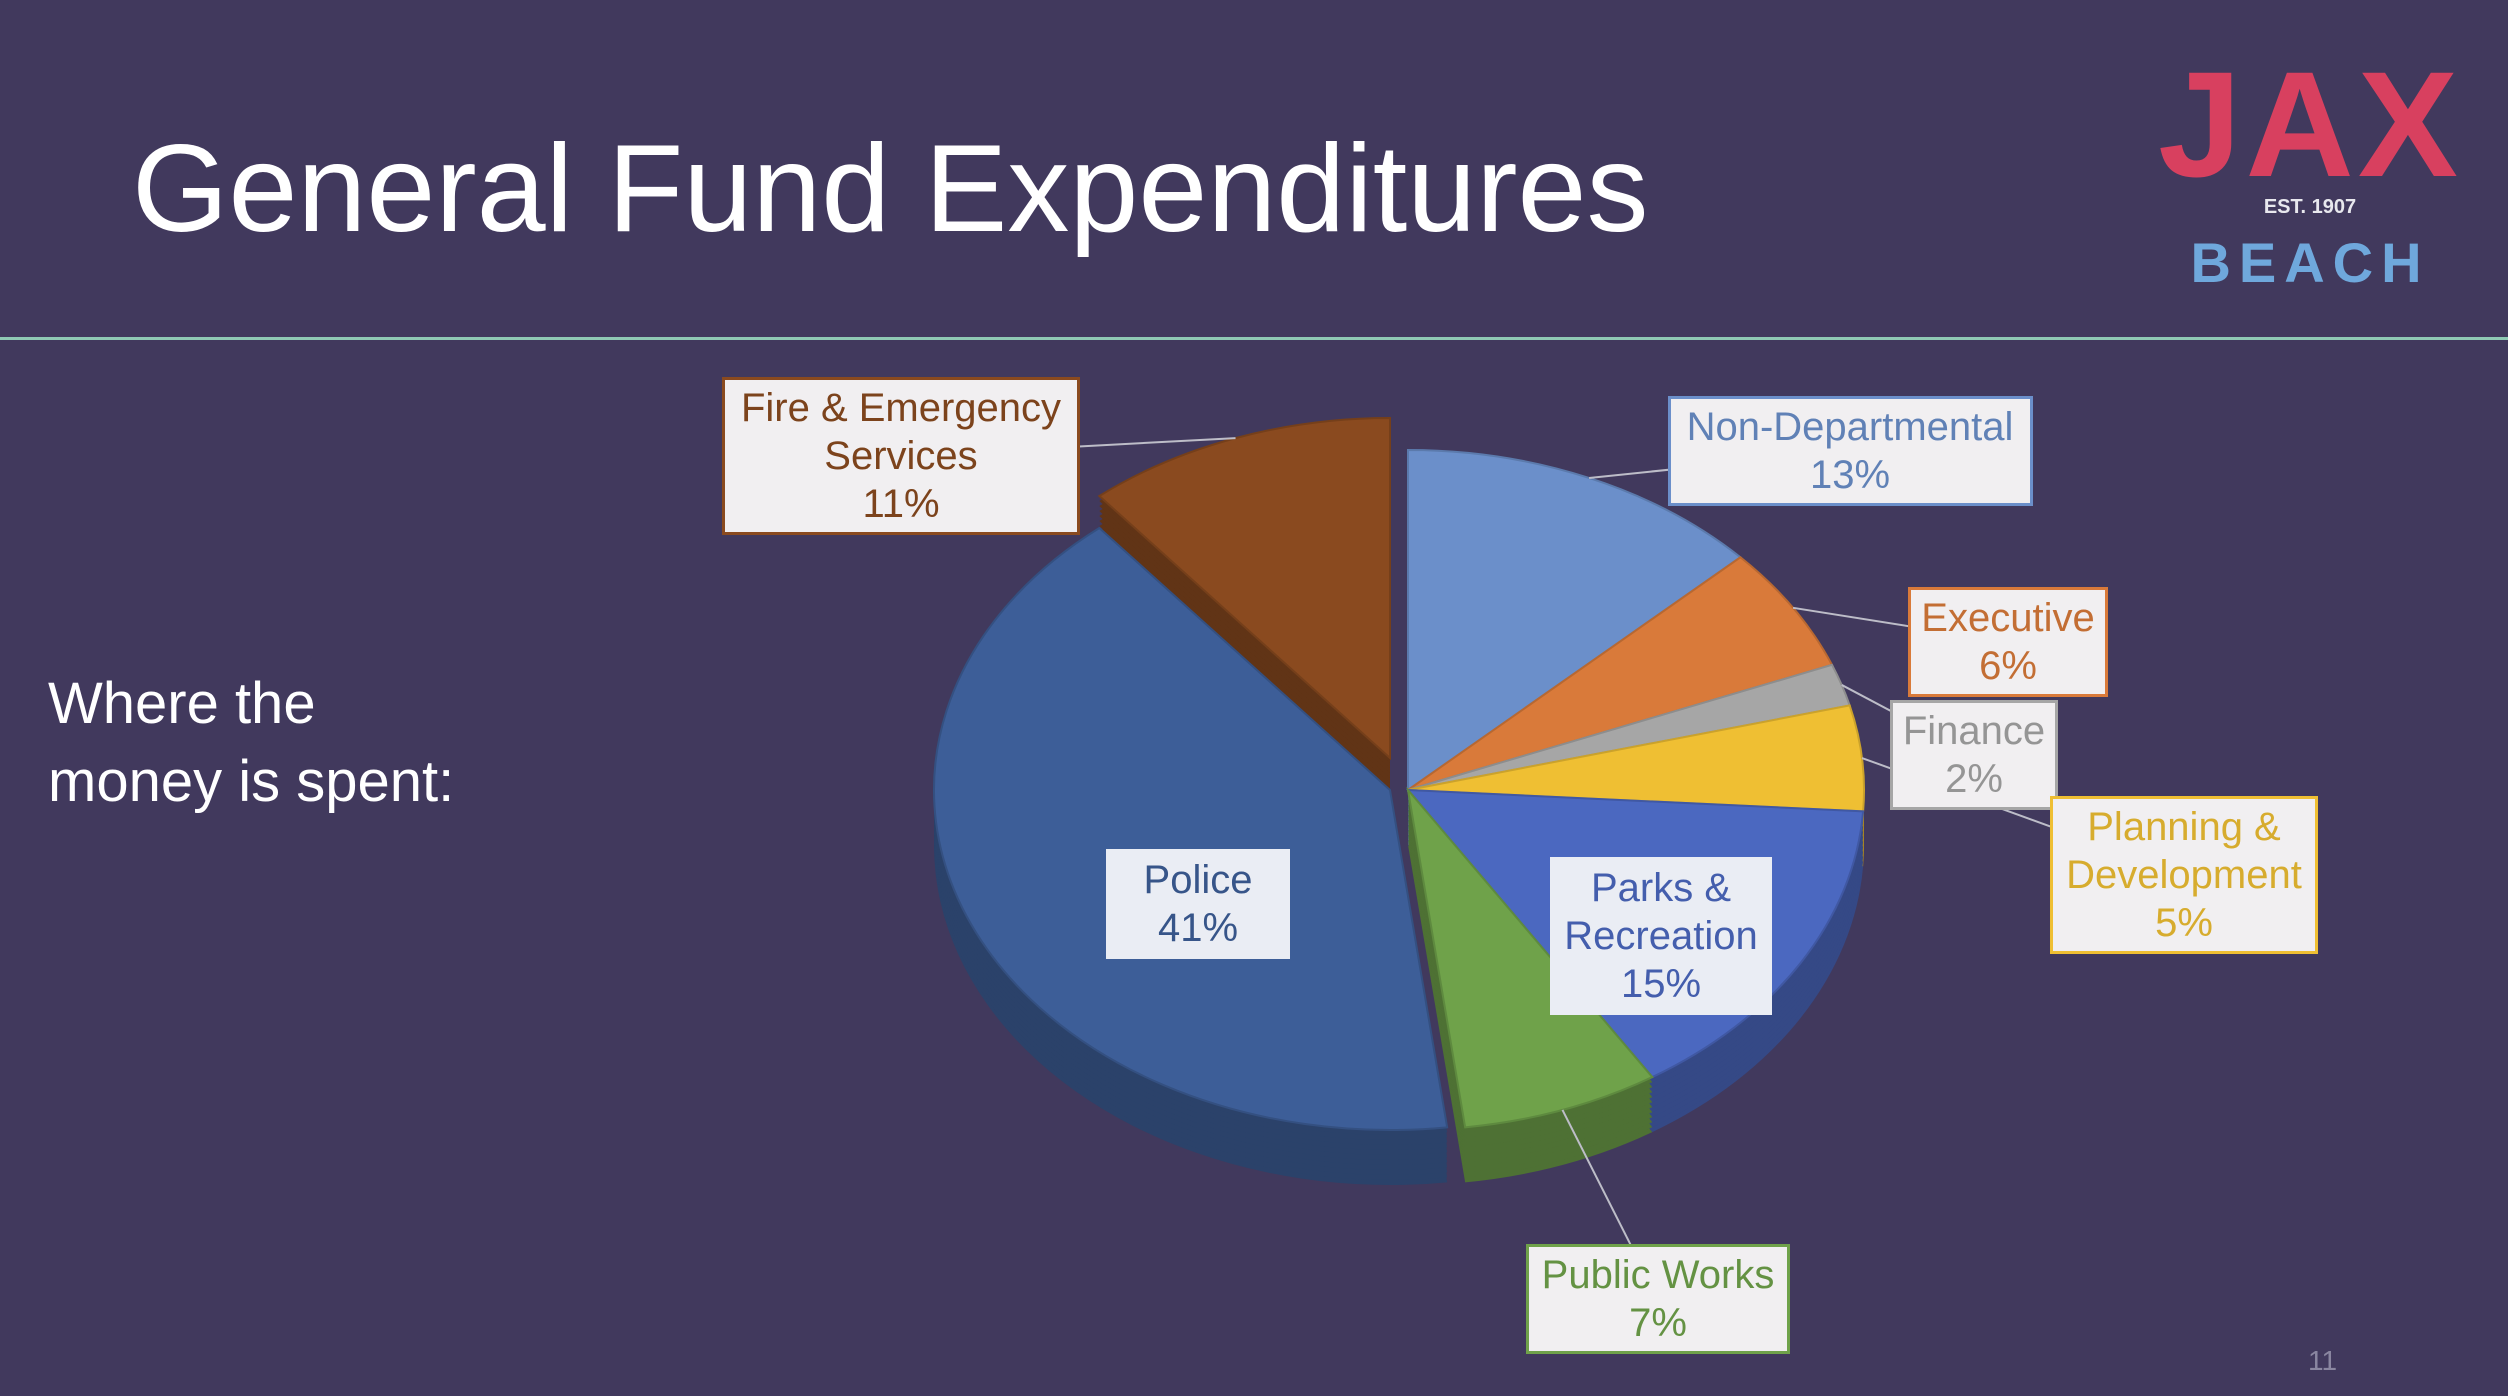 This screenshot has width=2508, height=1396. Describe the element at coordinates (1198, 880) in the screenshot. I see `label-category: Police` at that location.